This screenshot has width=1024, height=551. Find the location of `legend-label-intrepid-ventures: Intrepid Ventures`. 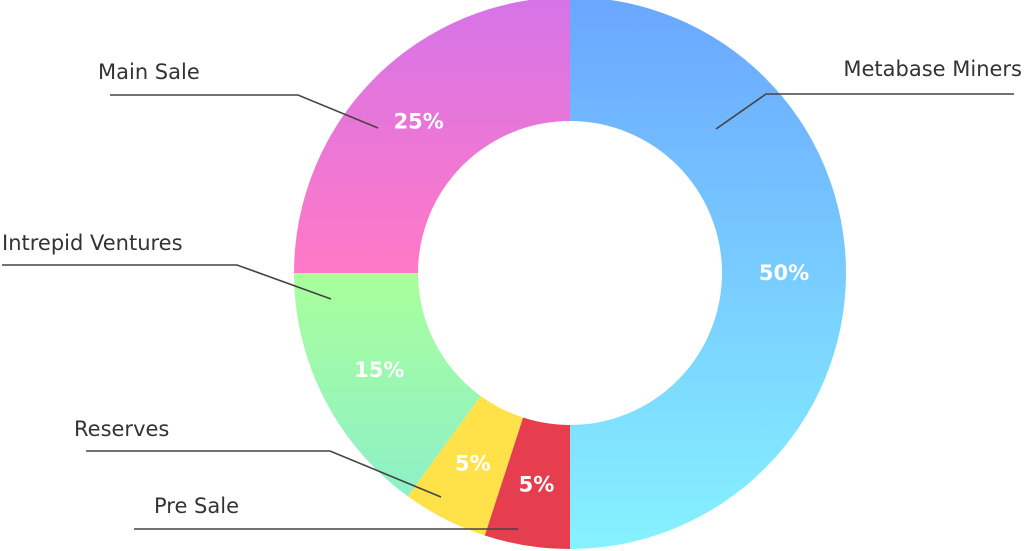

legend-label-intrepid-ventures: Intrepid Ventures is located at coordinates (92, 243).